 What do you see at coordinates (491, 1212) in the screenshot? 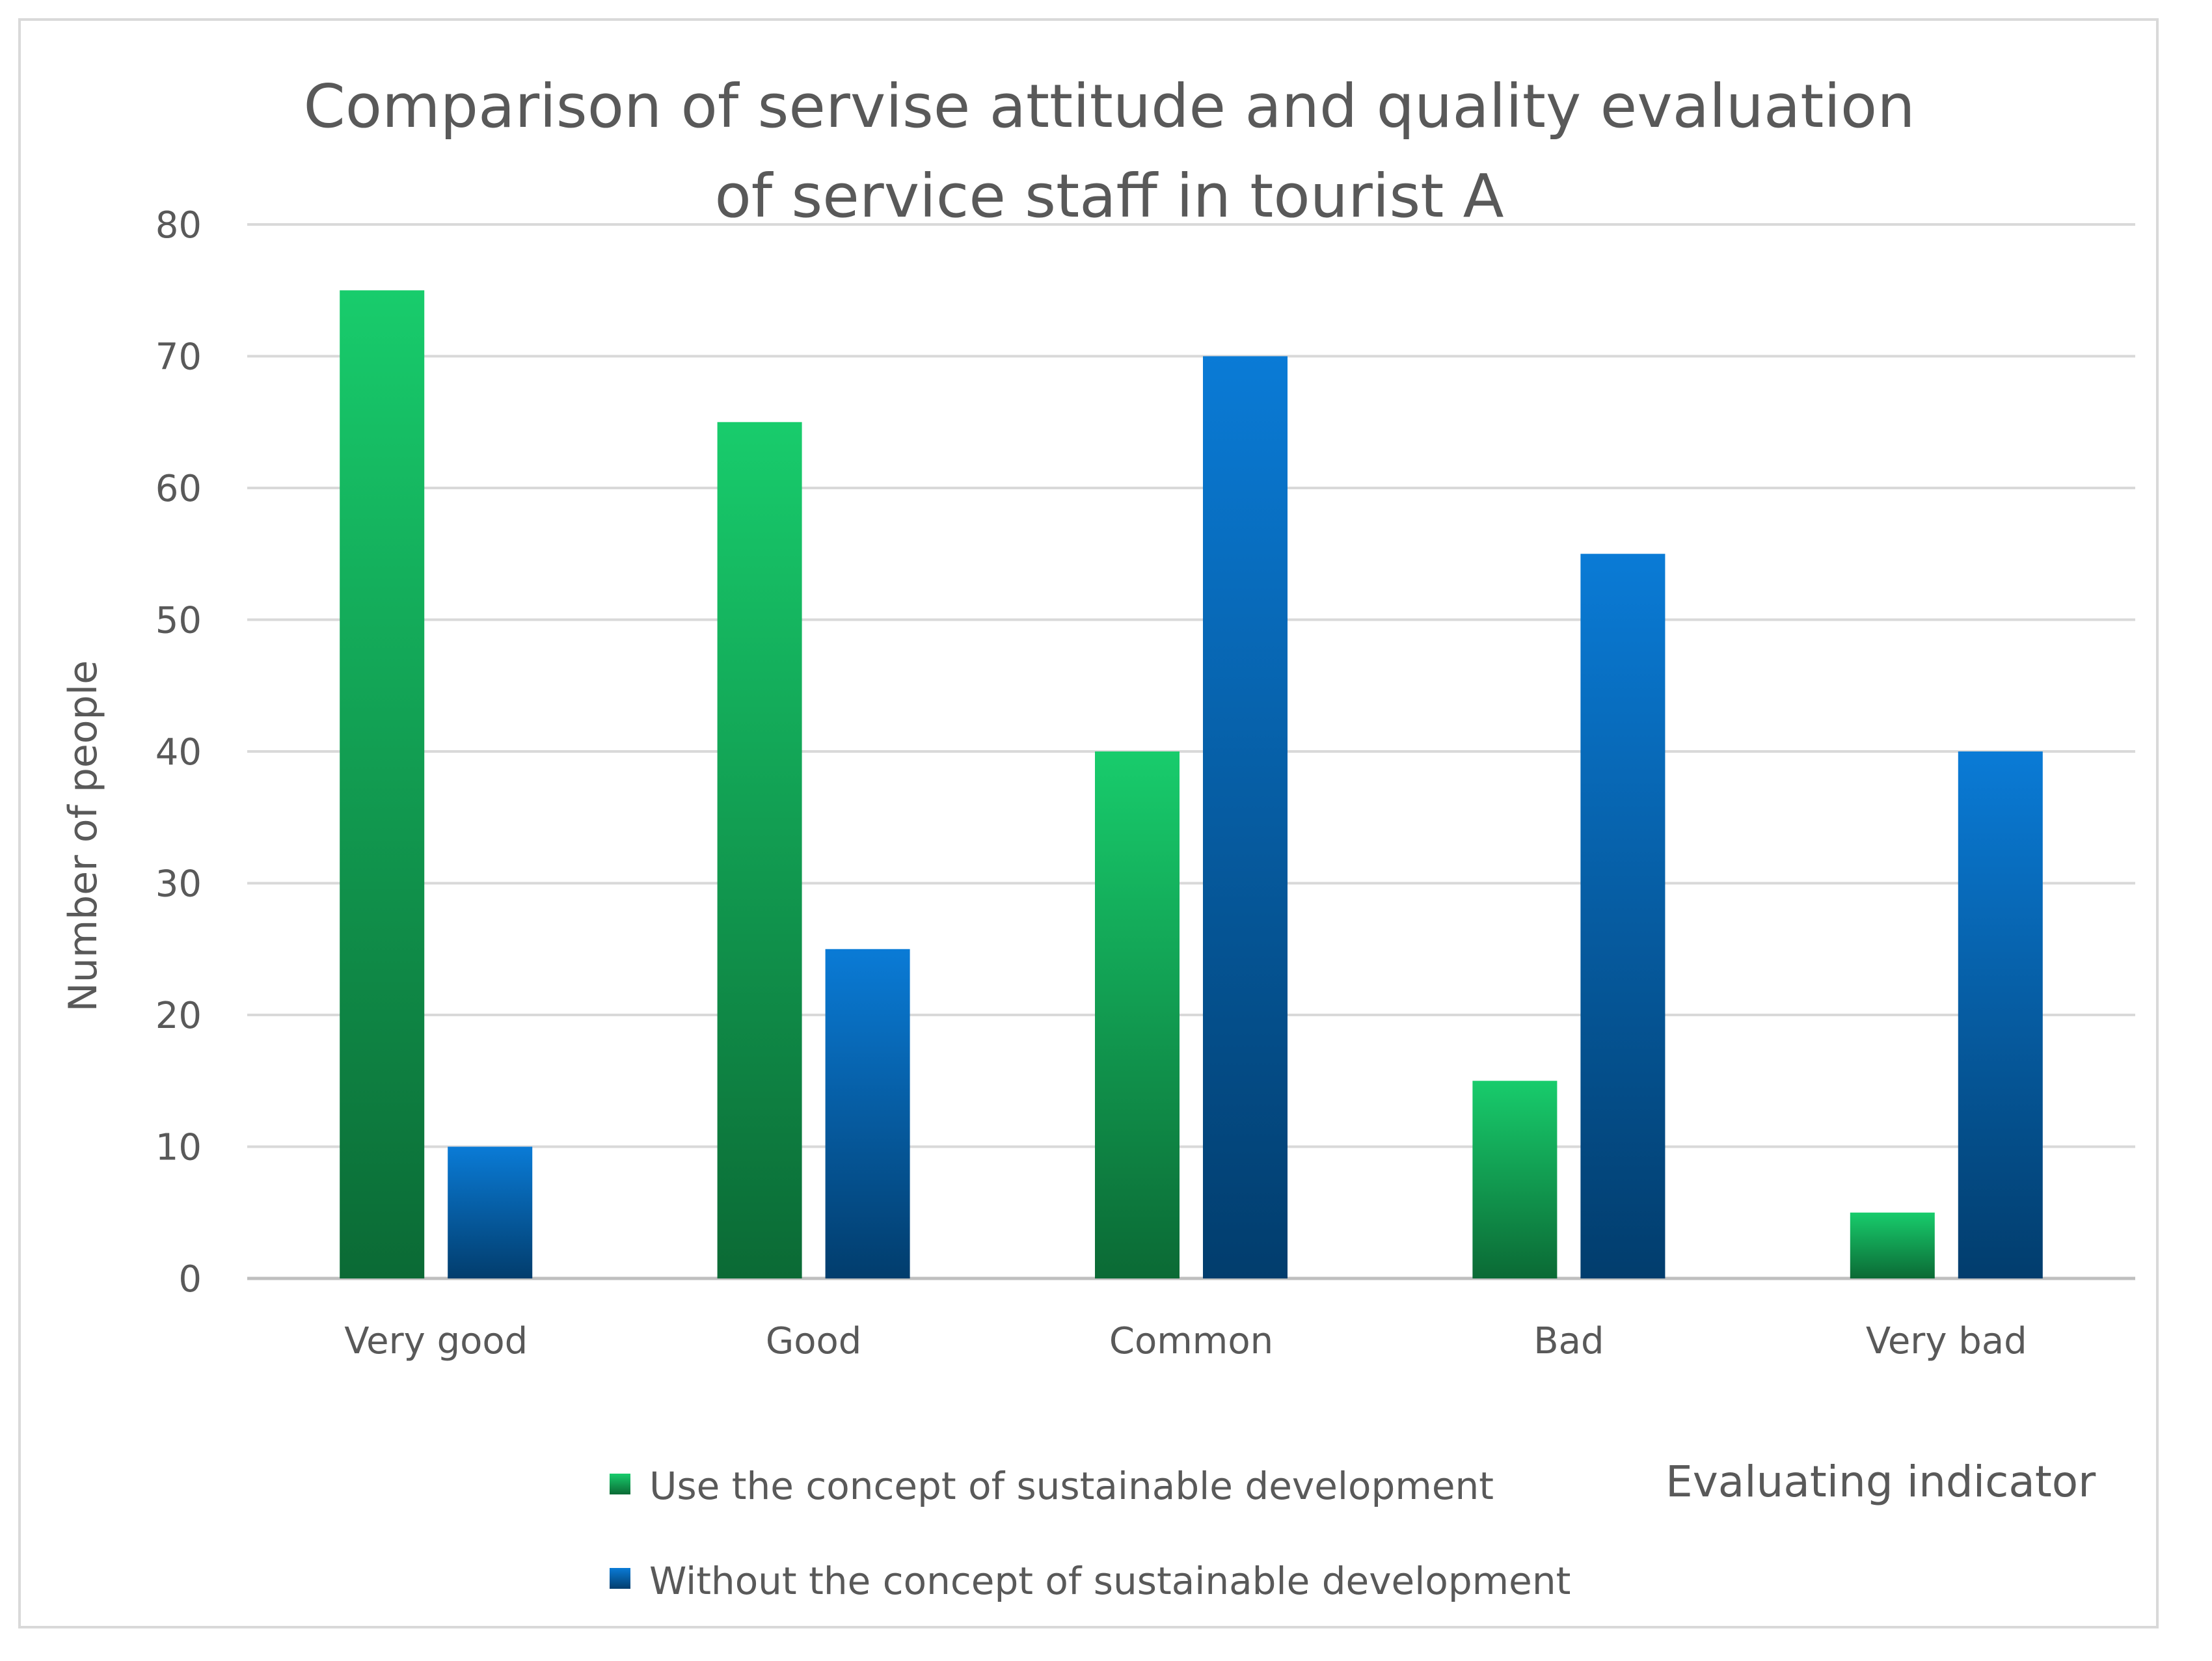
I see `bar-series-2-very-good` at bounding box center [491, 1212].